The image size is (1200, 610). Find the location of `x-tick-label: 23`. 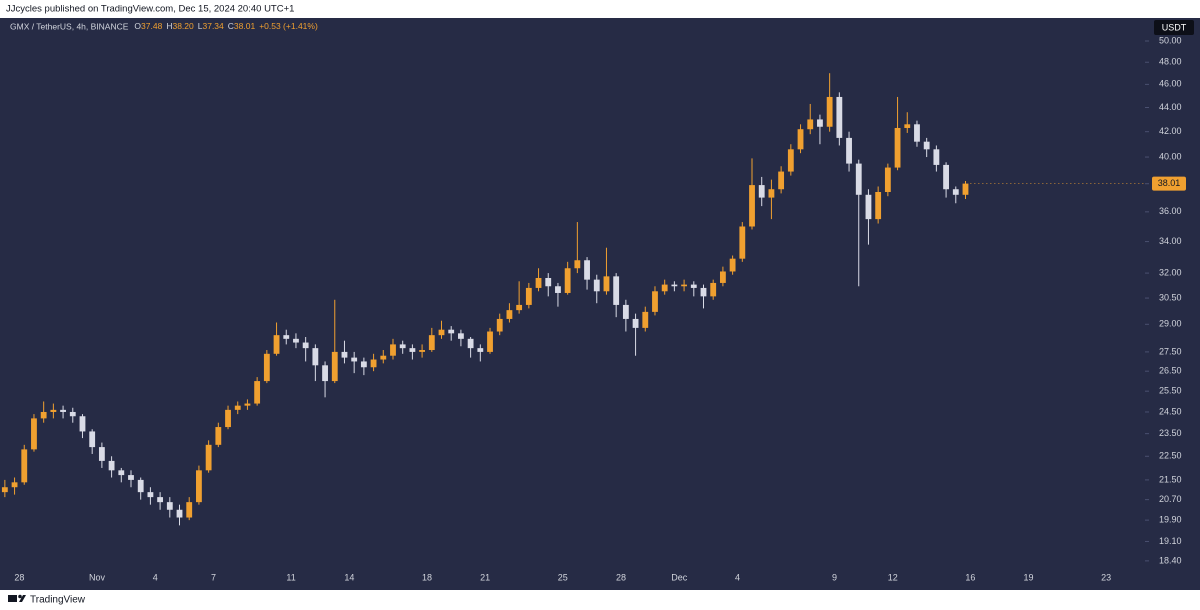

x-tick-label: 23 is located at coordinates (1106, 577).